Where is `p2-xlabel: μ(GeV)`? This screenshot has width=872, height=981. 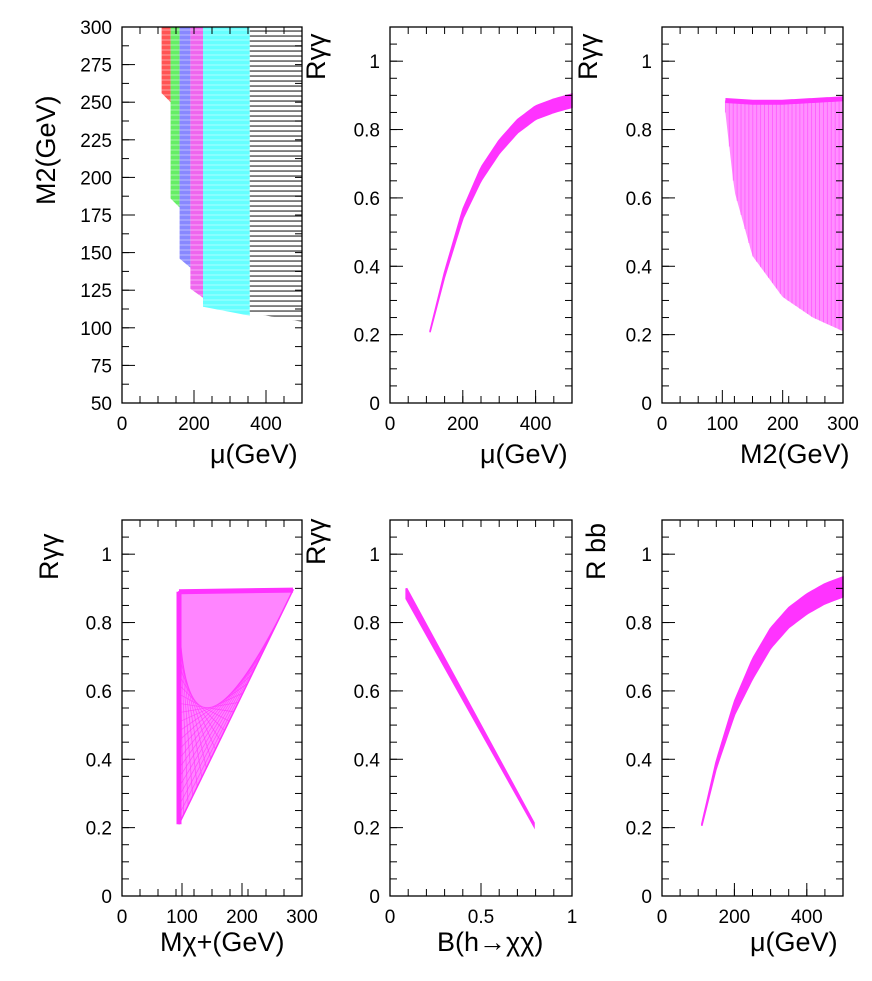
p2-xlabel: μ(GeV) is located at coordinates (524, 454).